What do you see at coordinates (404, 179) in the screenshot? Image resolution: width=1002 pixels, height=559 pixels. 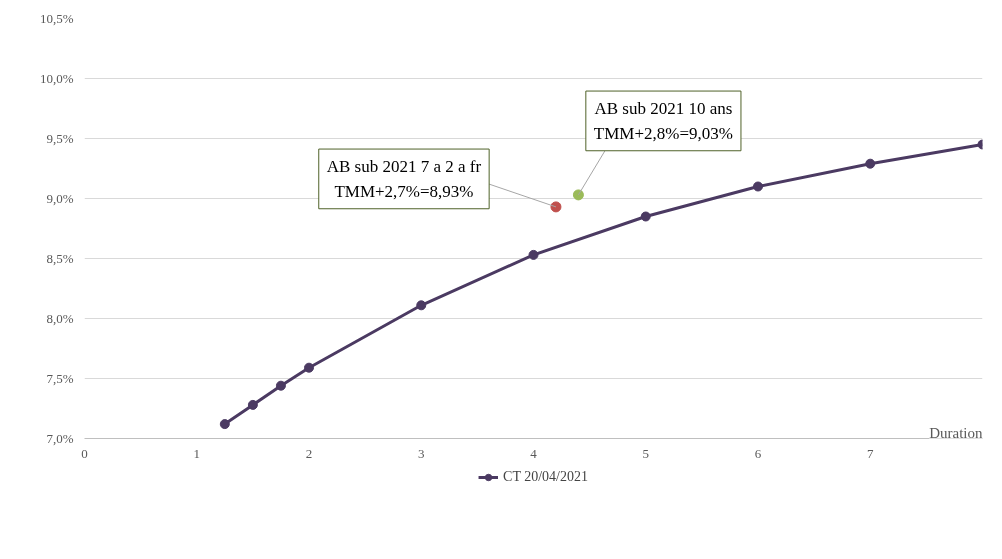 I see `annotation: AB sub 2021 7 a 2 a fr TMM+2,7%=8,93%` at bounding box center [404, 179].